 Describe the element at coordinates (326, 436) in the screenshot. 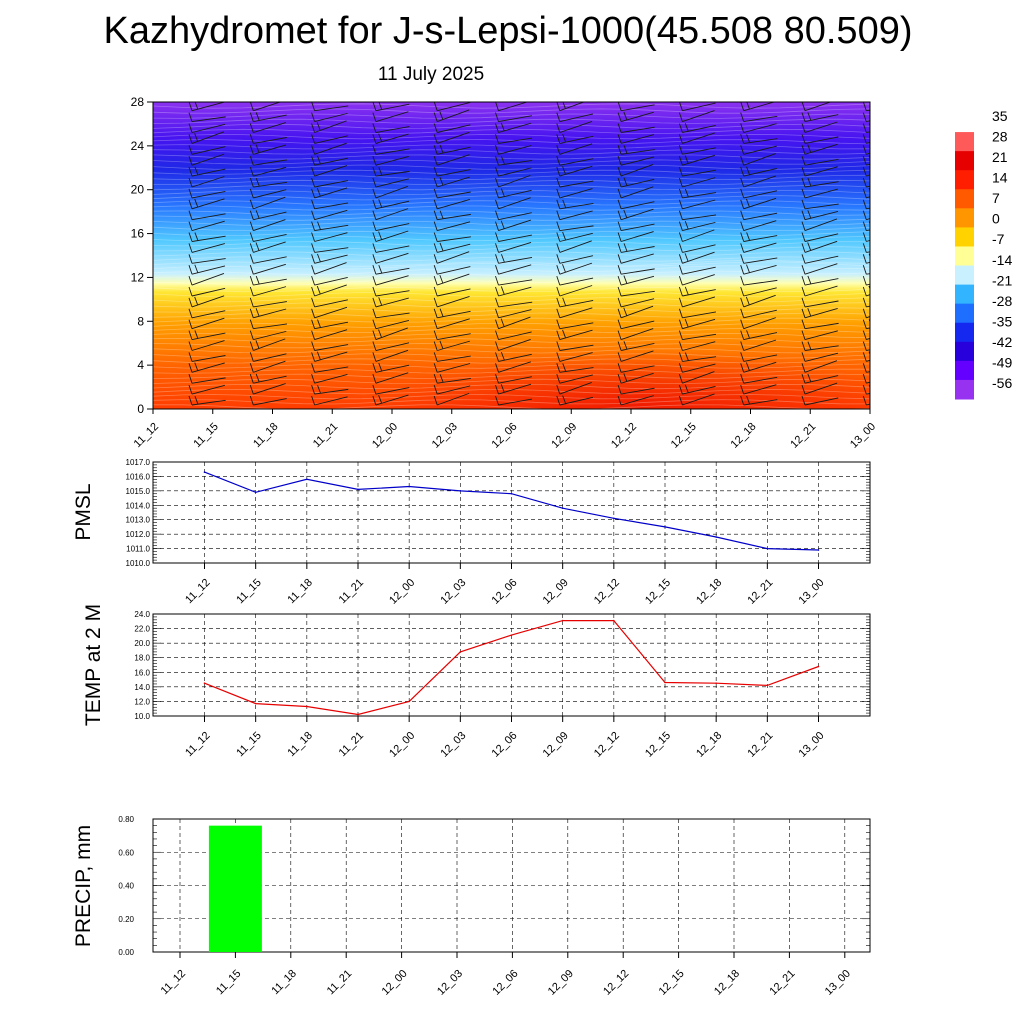

I see `profile-x-tick-label: 11_21` at that location.